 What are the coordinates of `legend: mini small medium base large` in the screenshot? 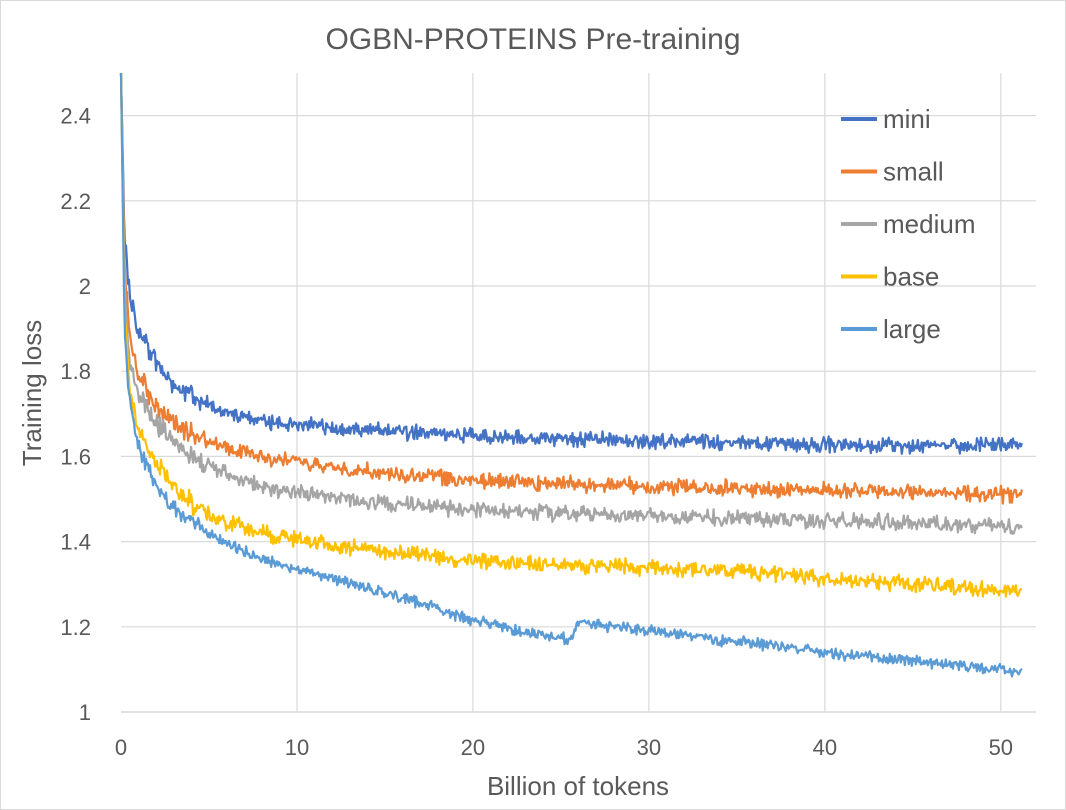 It's located at (908, 224).